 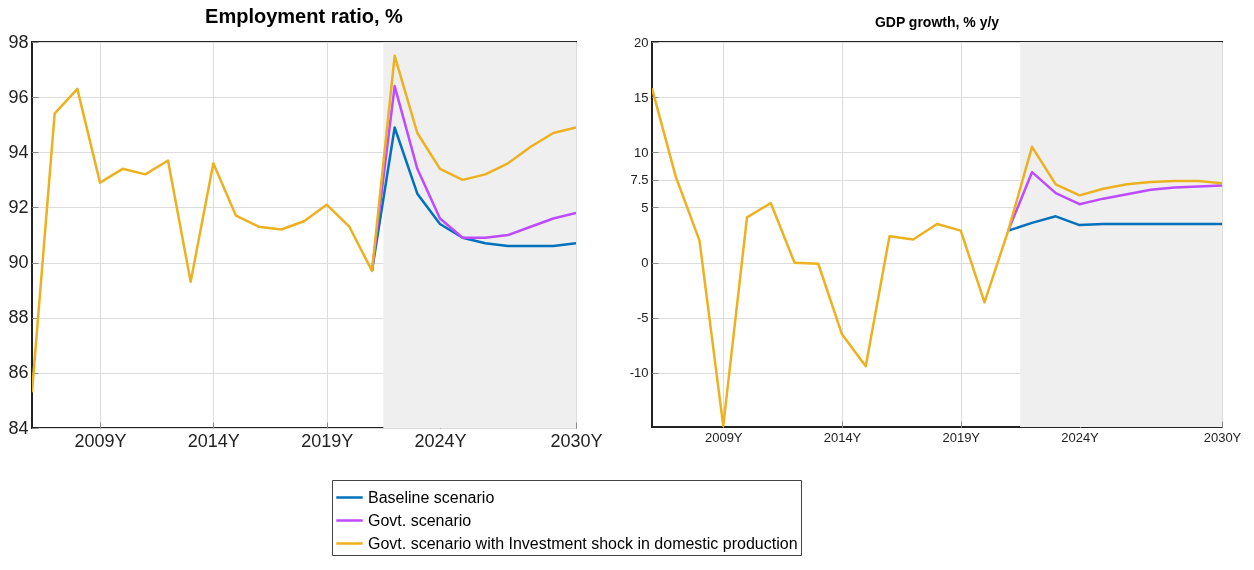 I want to click on legend-label: Govt. scenario with Investment shock in domestic production, so click(x=583, y=543).